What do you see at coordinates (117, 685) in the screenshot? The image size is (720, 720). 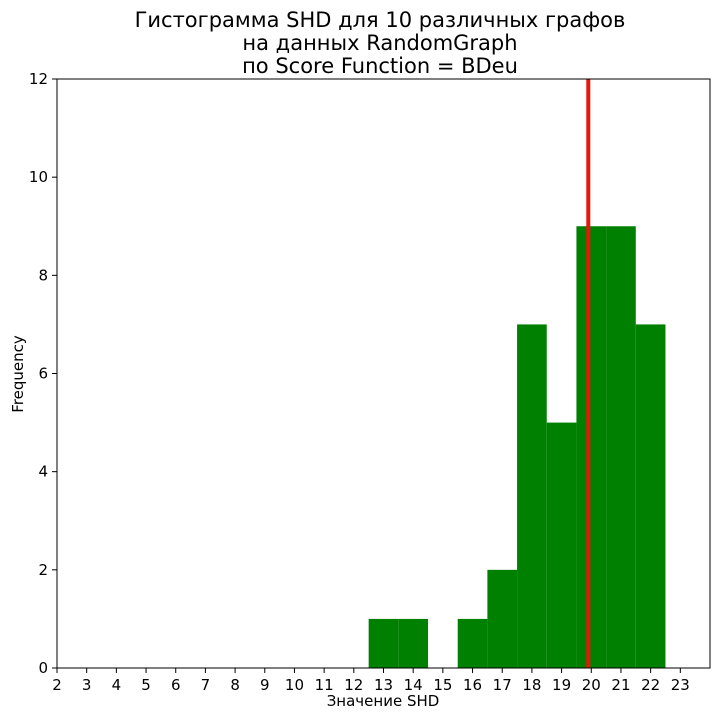 I see `x-tick-label-4: 4` at bounding box center [117, 685].